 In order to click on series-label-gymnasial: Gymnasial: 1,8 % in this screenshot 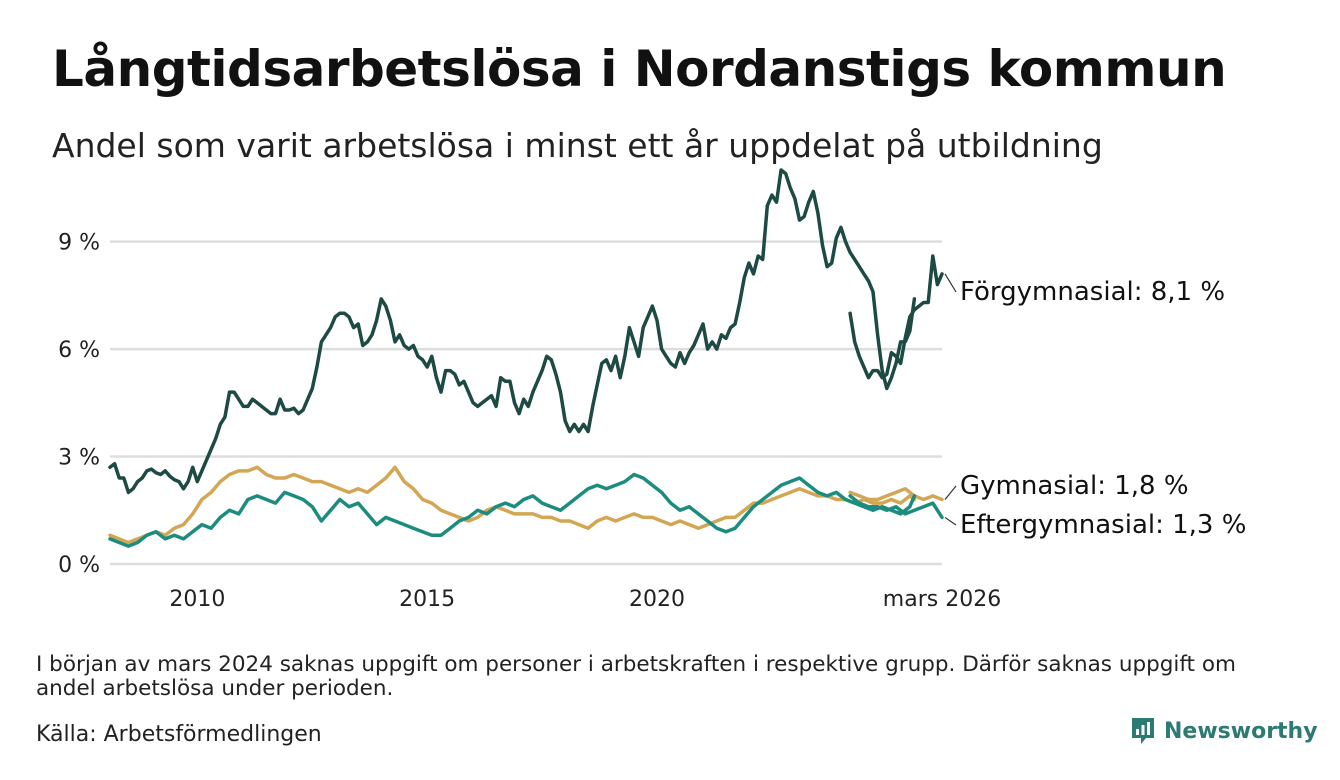, I will do `click(1074, 486)`.